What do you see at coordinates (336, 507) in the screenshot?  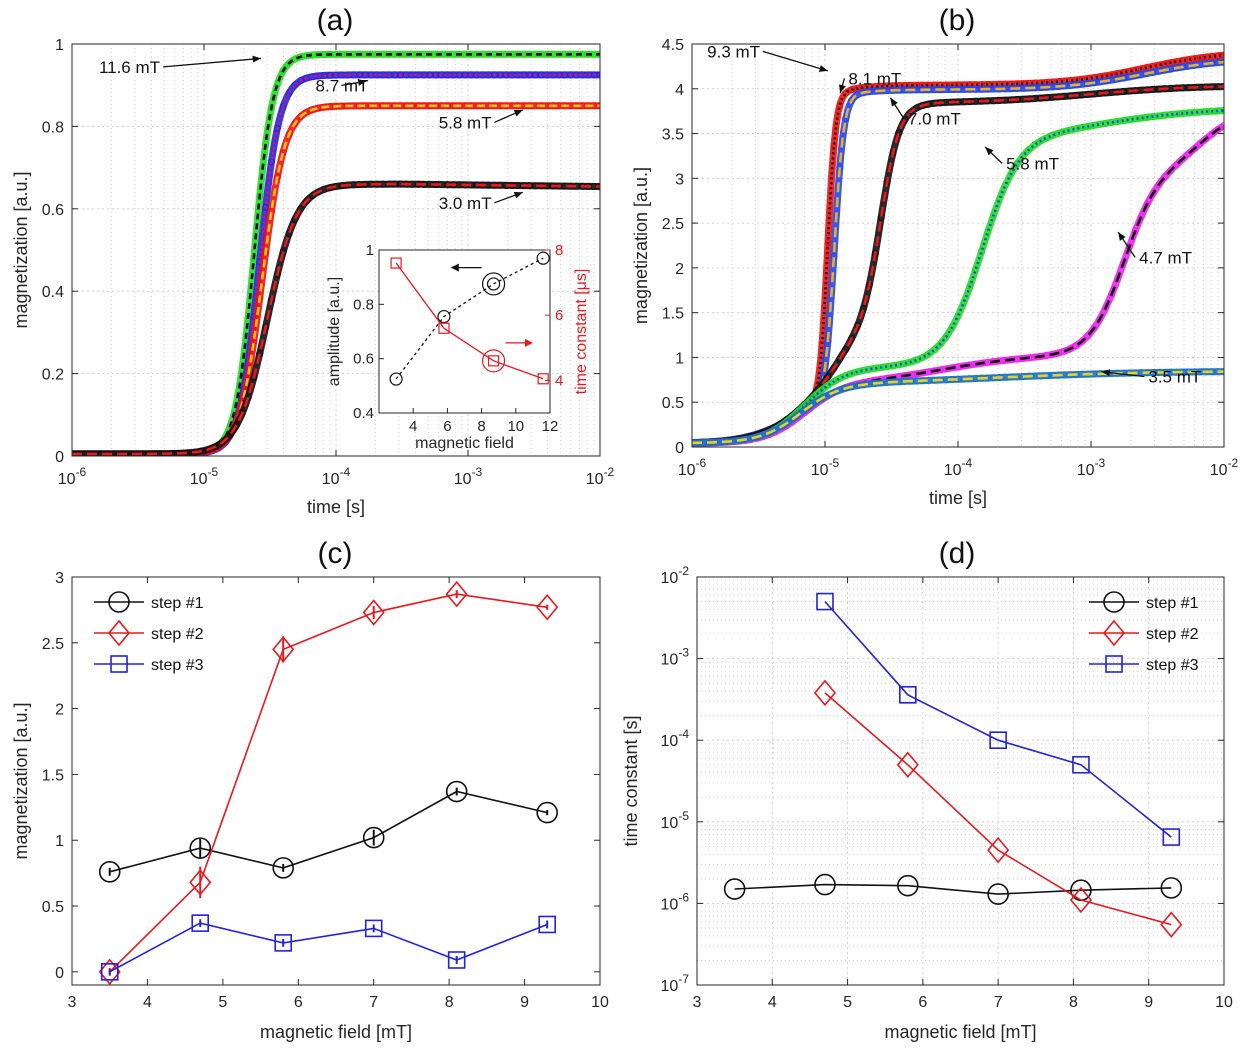 I see `x-axis-label: time [s]` at bounding box center [336, 507].